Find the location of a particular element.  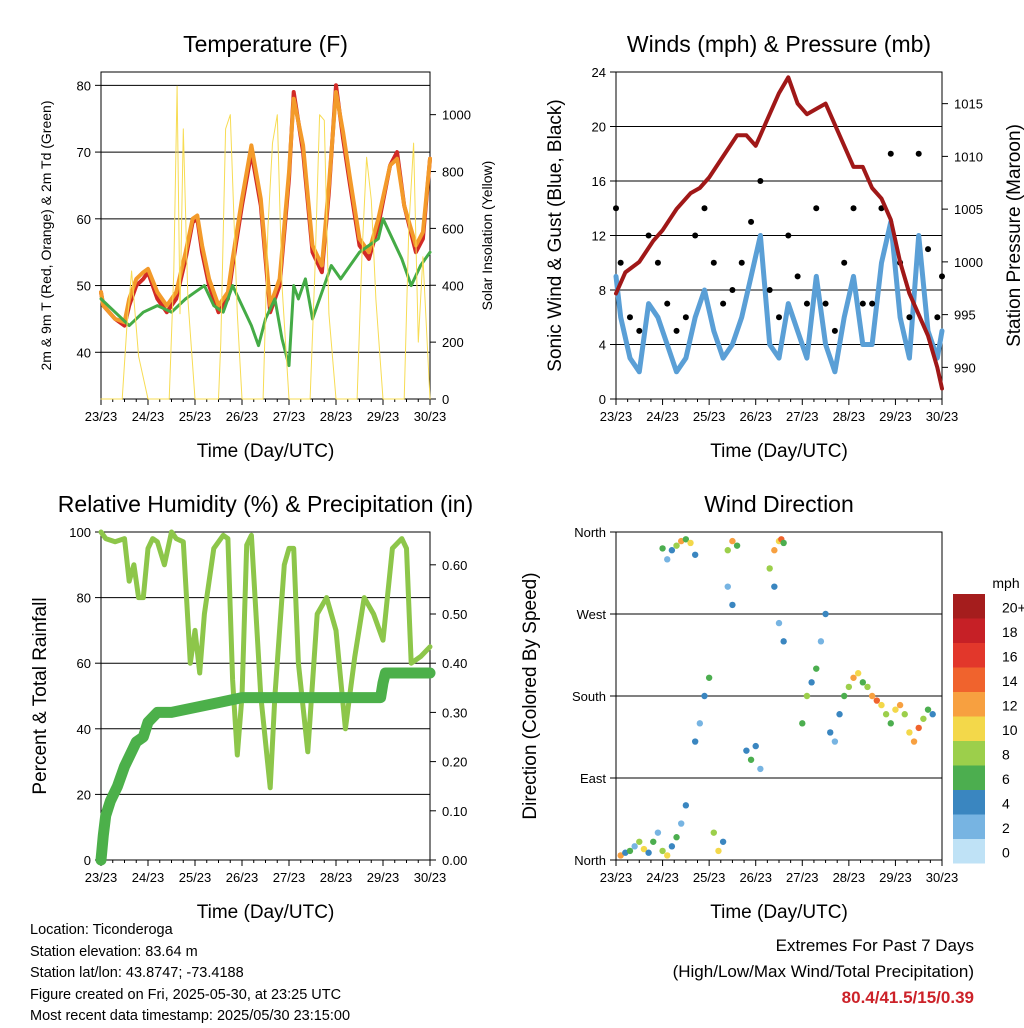

y2-tick-label: 995 is located at coordinates (965, 315).